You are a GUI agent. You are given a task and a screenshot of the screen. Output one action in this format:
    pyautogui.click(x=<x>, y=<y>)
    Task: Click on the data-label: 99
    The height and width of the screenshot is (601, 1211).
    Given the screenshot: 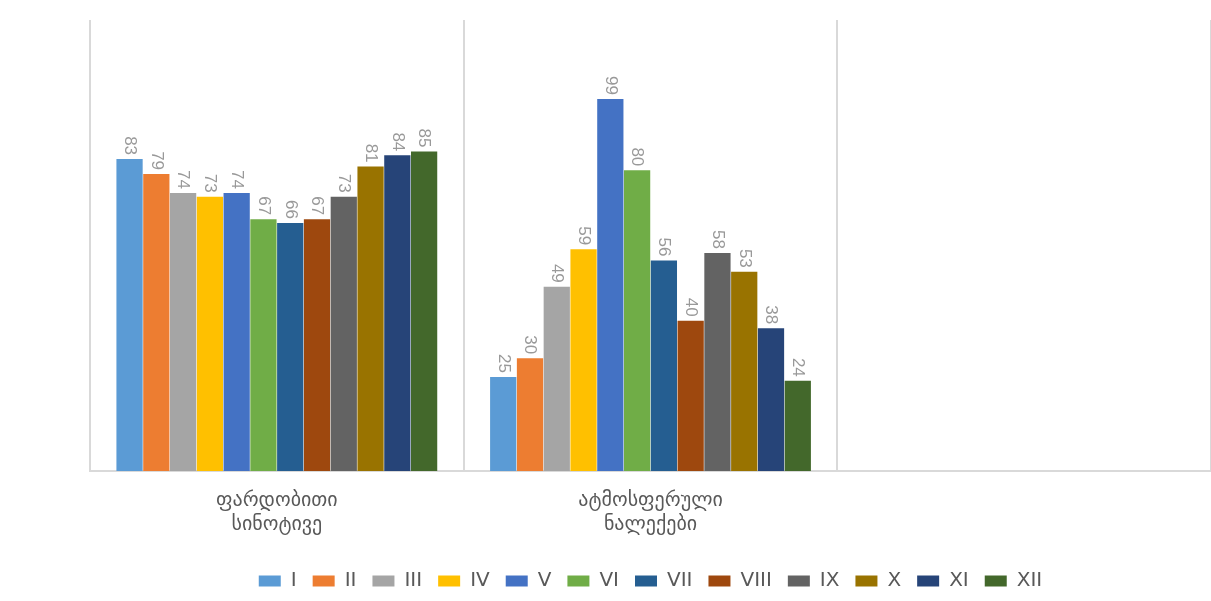 What is the action you would take?
    pyautogui.click(x=611, y=85)
    